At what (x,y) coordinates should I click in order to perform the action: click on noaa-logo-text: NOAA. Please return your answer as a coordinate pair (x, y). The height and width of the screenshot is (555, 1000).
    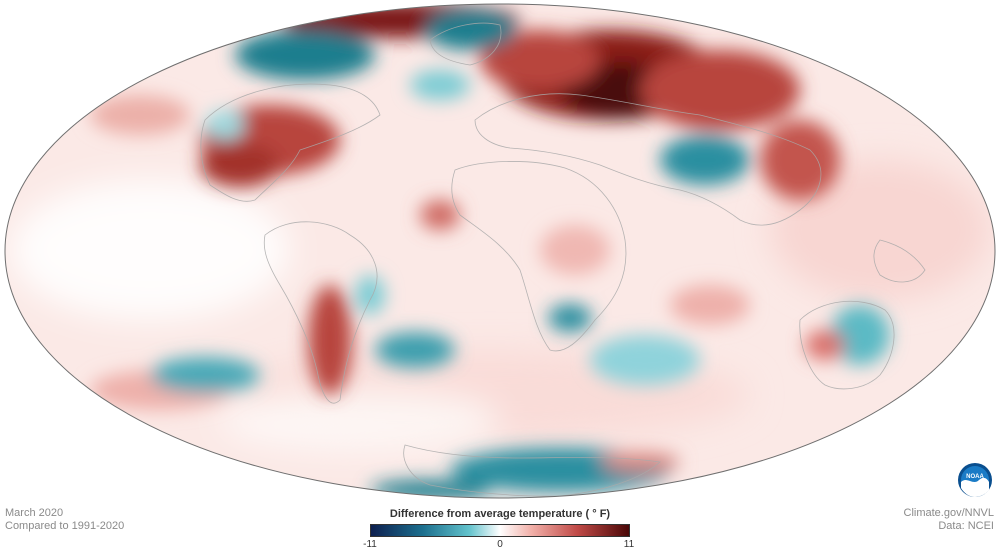
    Looking at the image, I should click on (975, 477).